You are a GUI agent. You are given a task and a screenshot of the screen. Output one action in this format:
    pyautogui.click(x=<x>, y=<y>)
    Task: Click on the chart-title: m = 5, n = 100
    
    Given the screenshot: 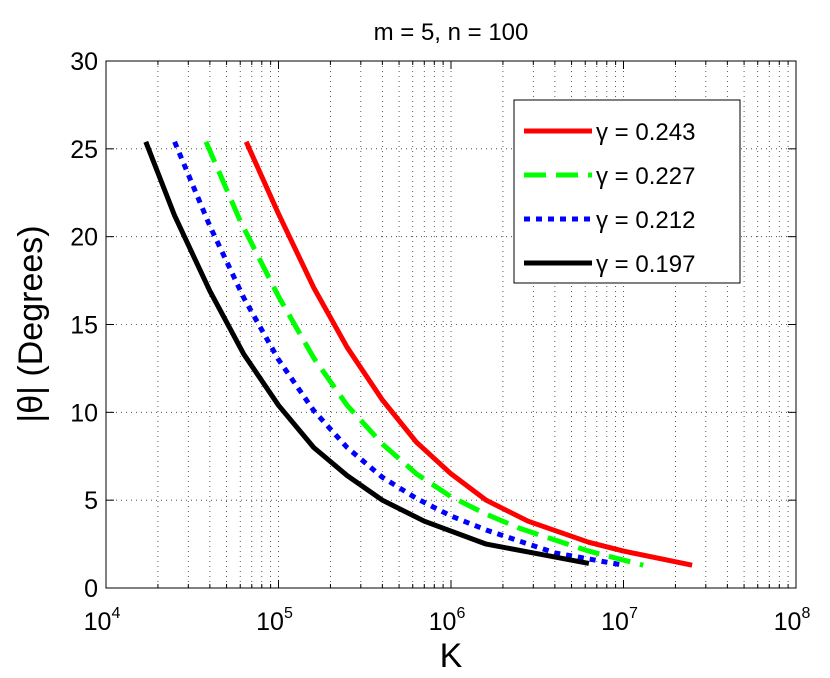 What is the action you would take?
    pyautogui.click(x=451, y=32)
    